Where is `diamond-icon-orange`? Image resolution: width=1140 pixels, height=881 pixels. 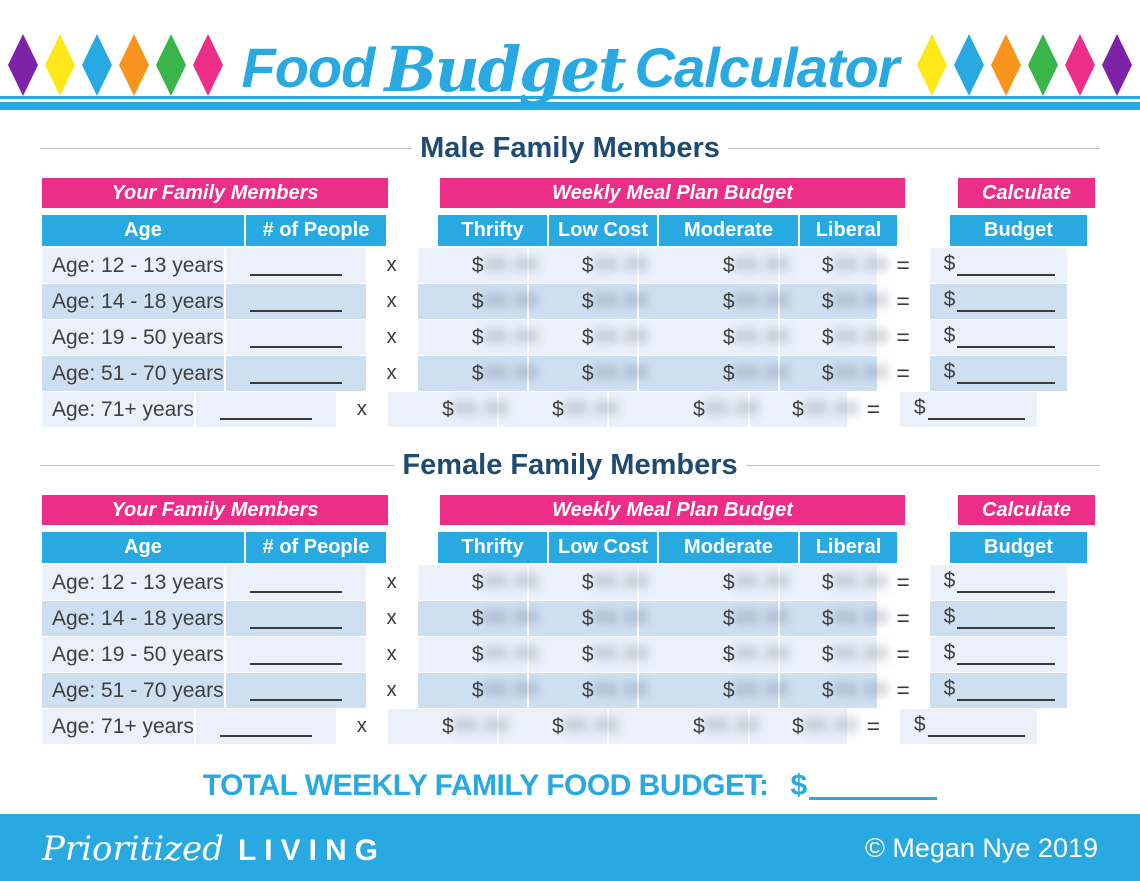
diamond-icon-orange is located at coordinates (1006, 65).